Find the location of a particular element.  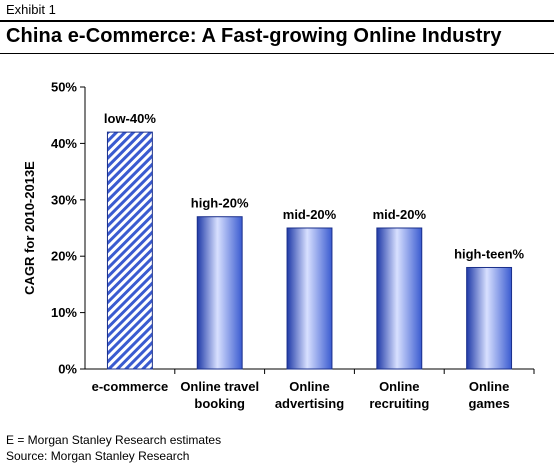

title-rule is located at coordinates (277, 53).